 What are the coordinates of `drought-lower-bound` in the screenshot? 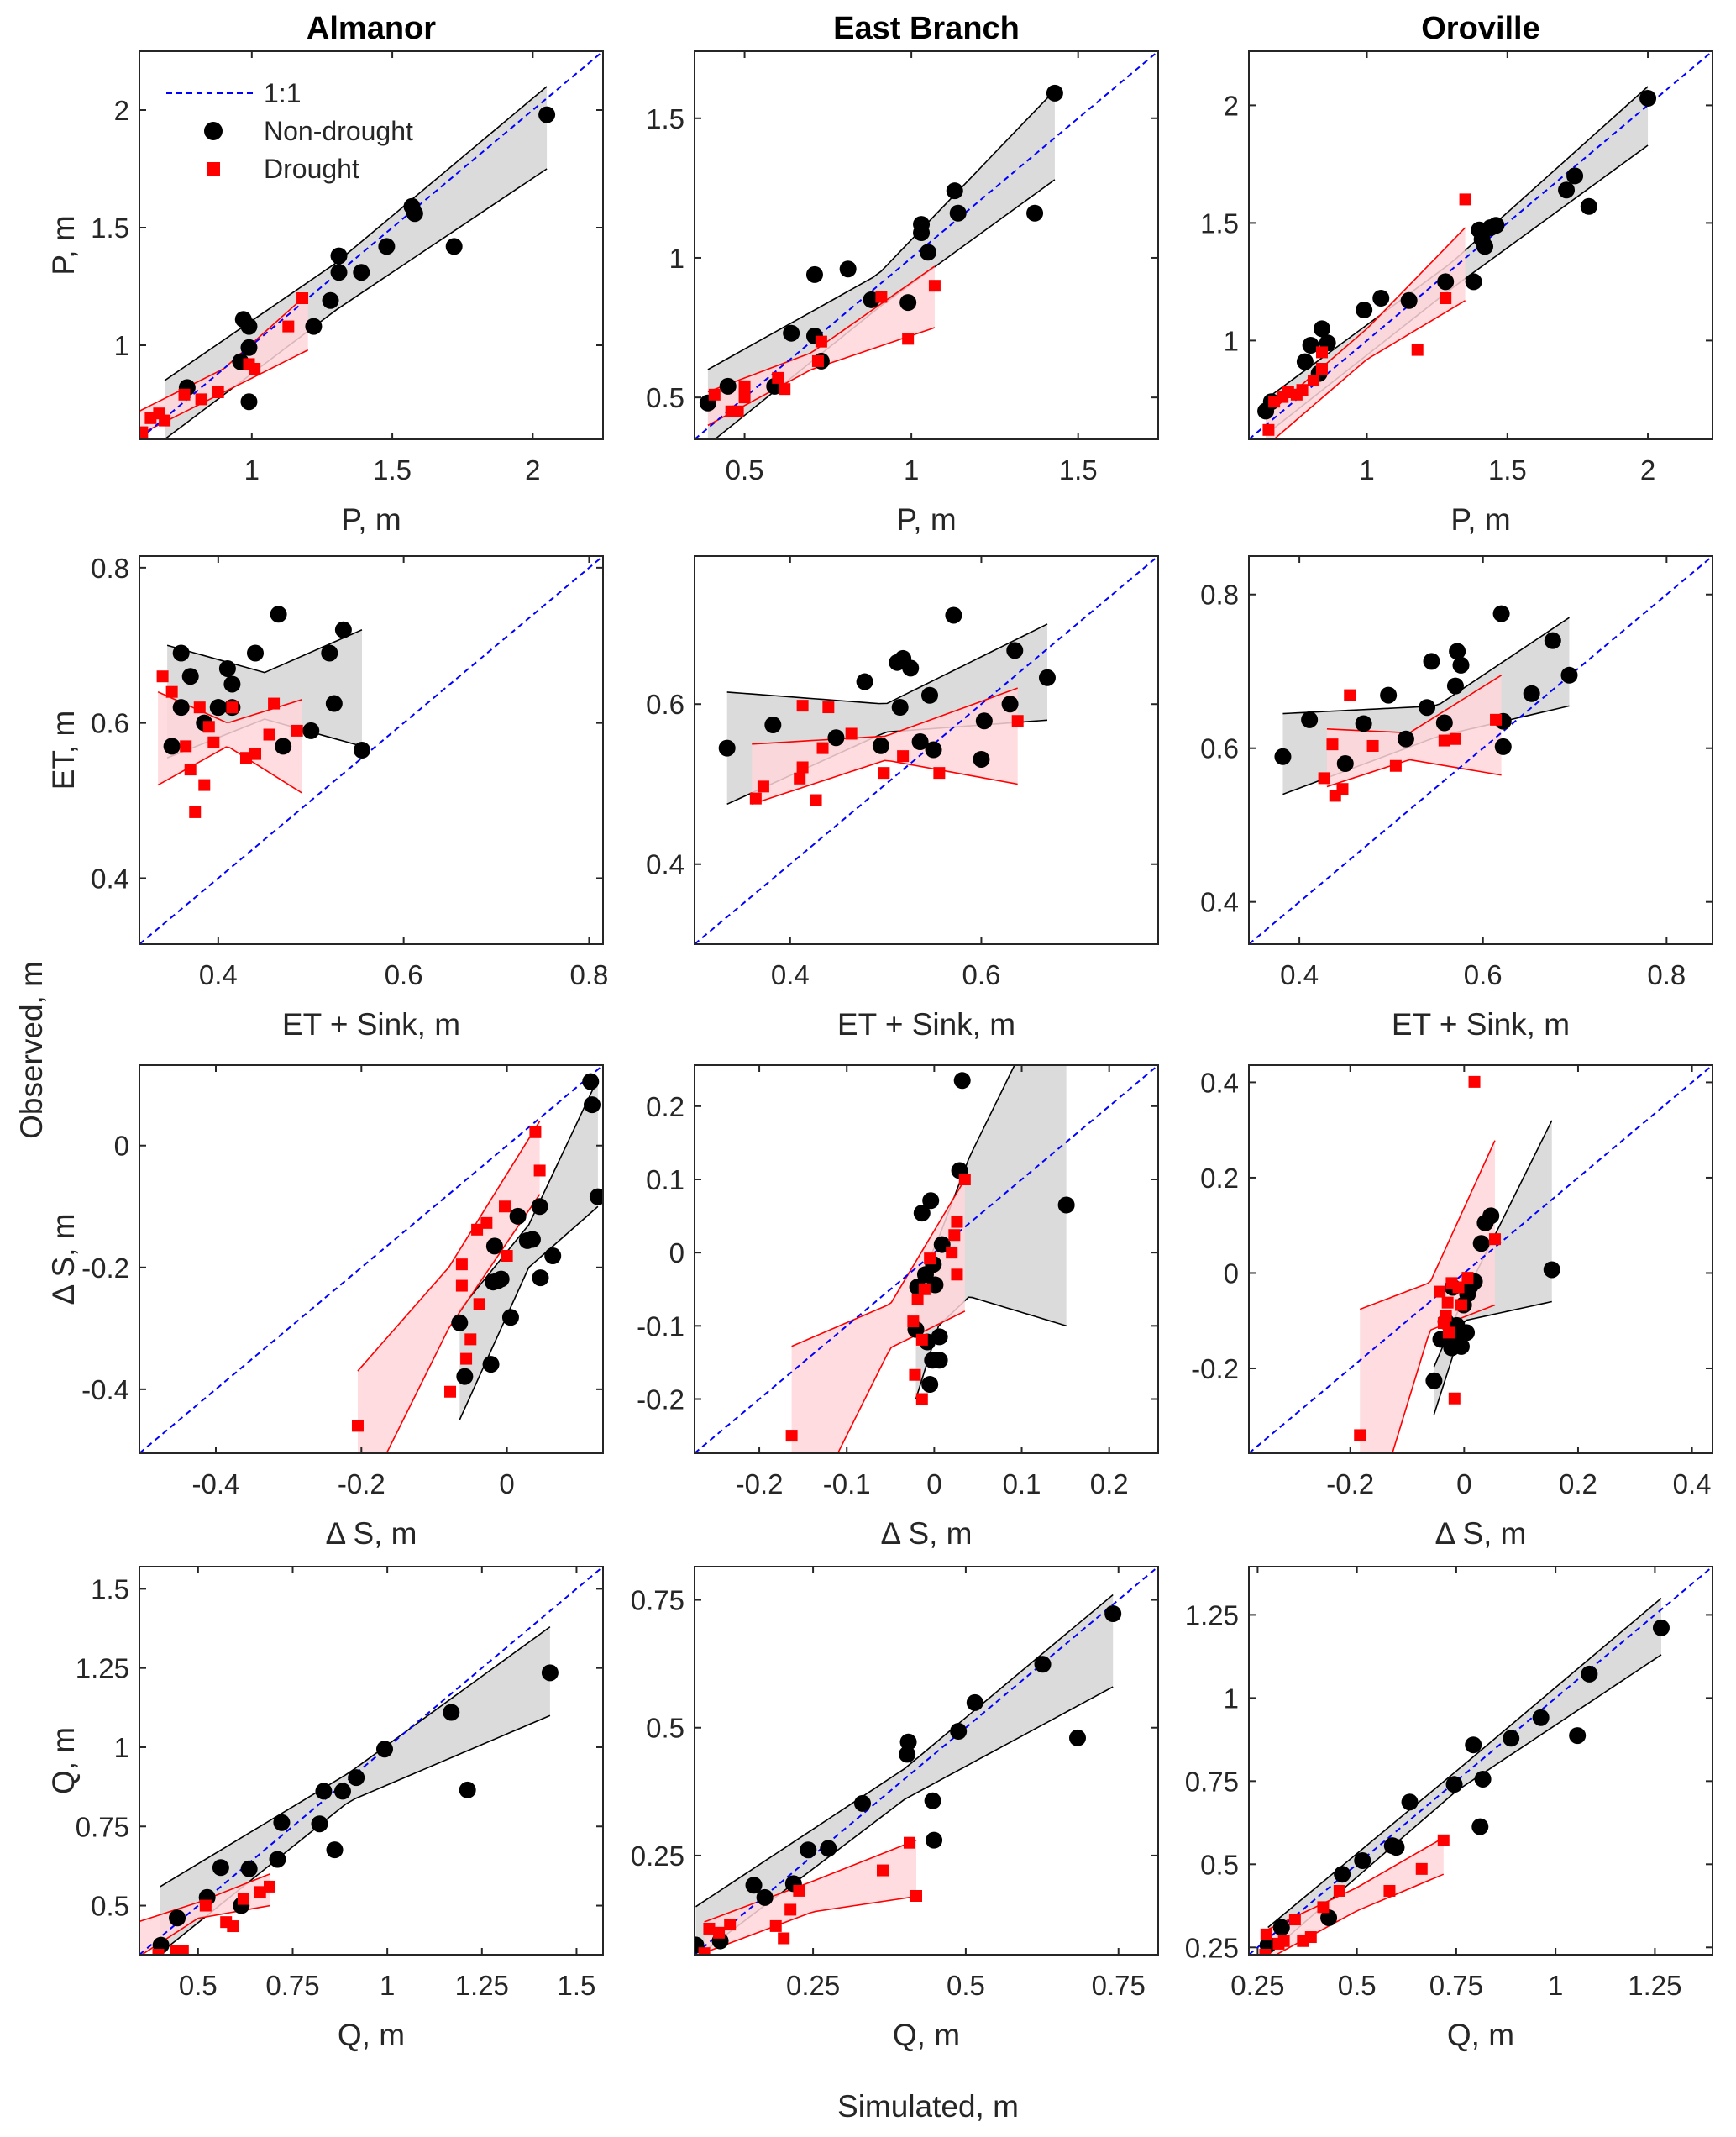 It's located at (1414, 773).